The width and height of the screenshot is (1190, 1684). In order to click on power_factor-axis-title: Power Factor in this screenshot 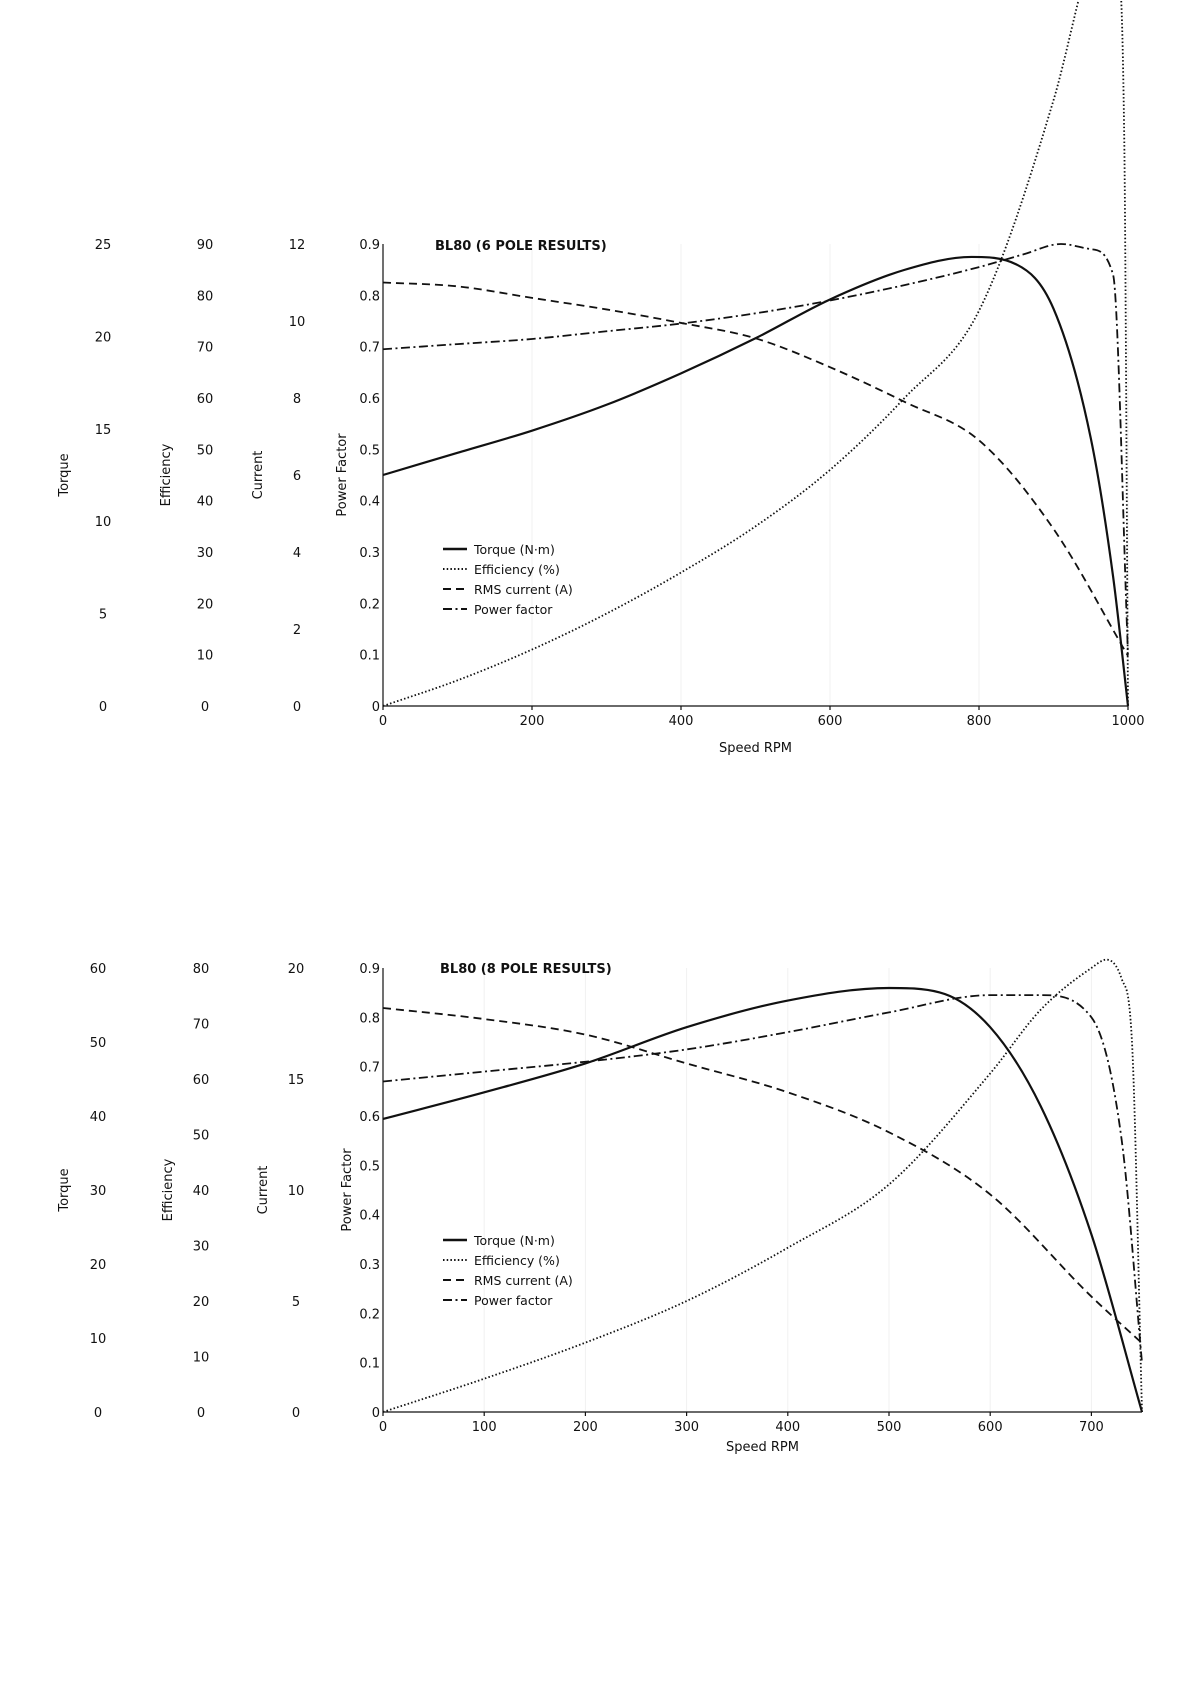, I will do `click(342, 475)`.